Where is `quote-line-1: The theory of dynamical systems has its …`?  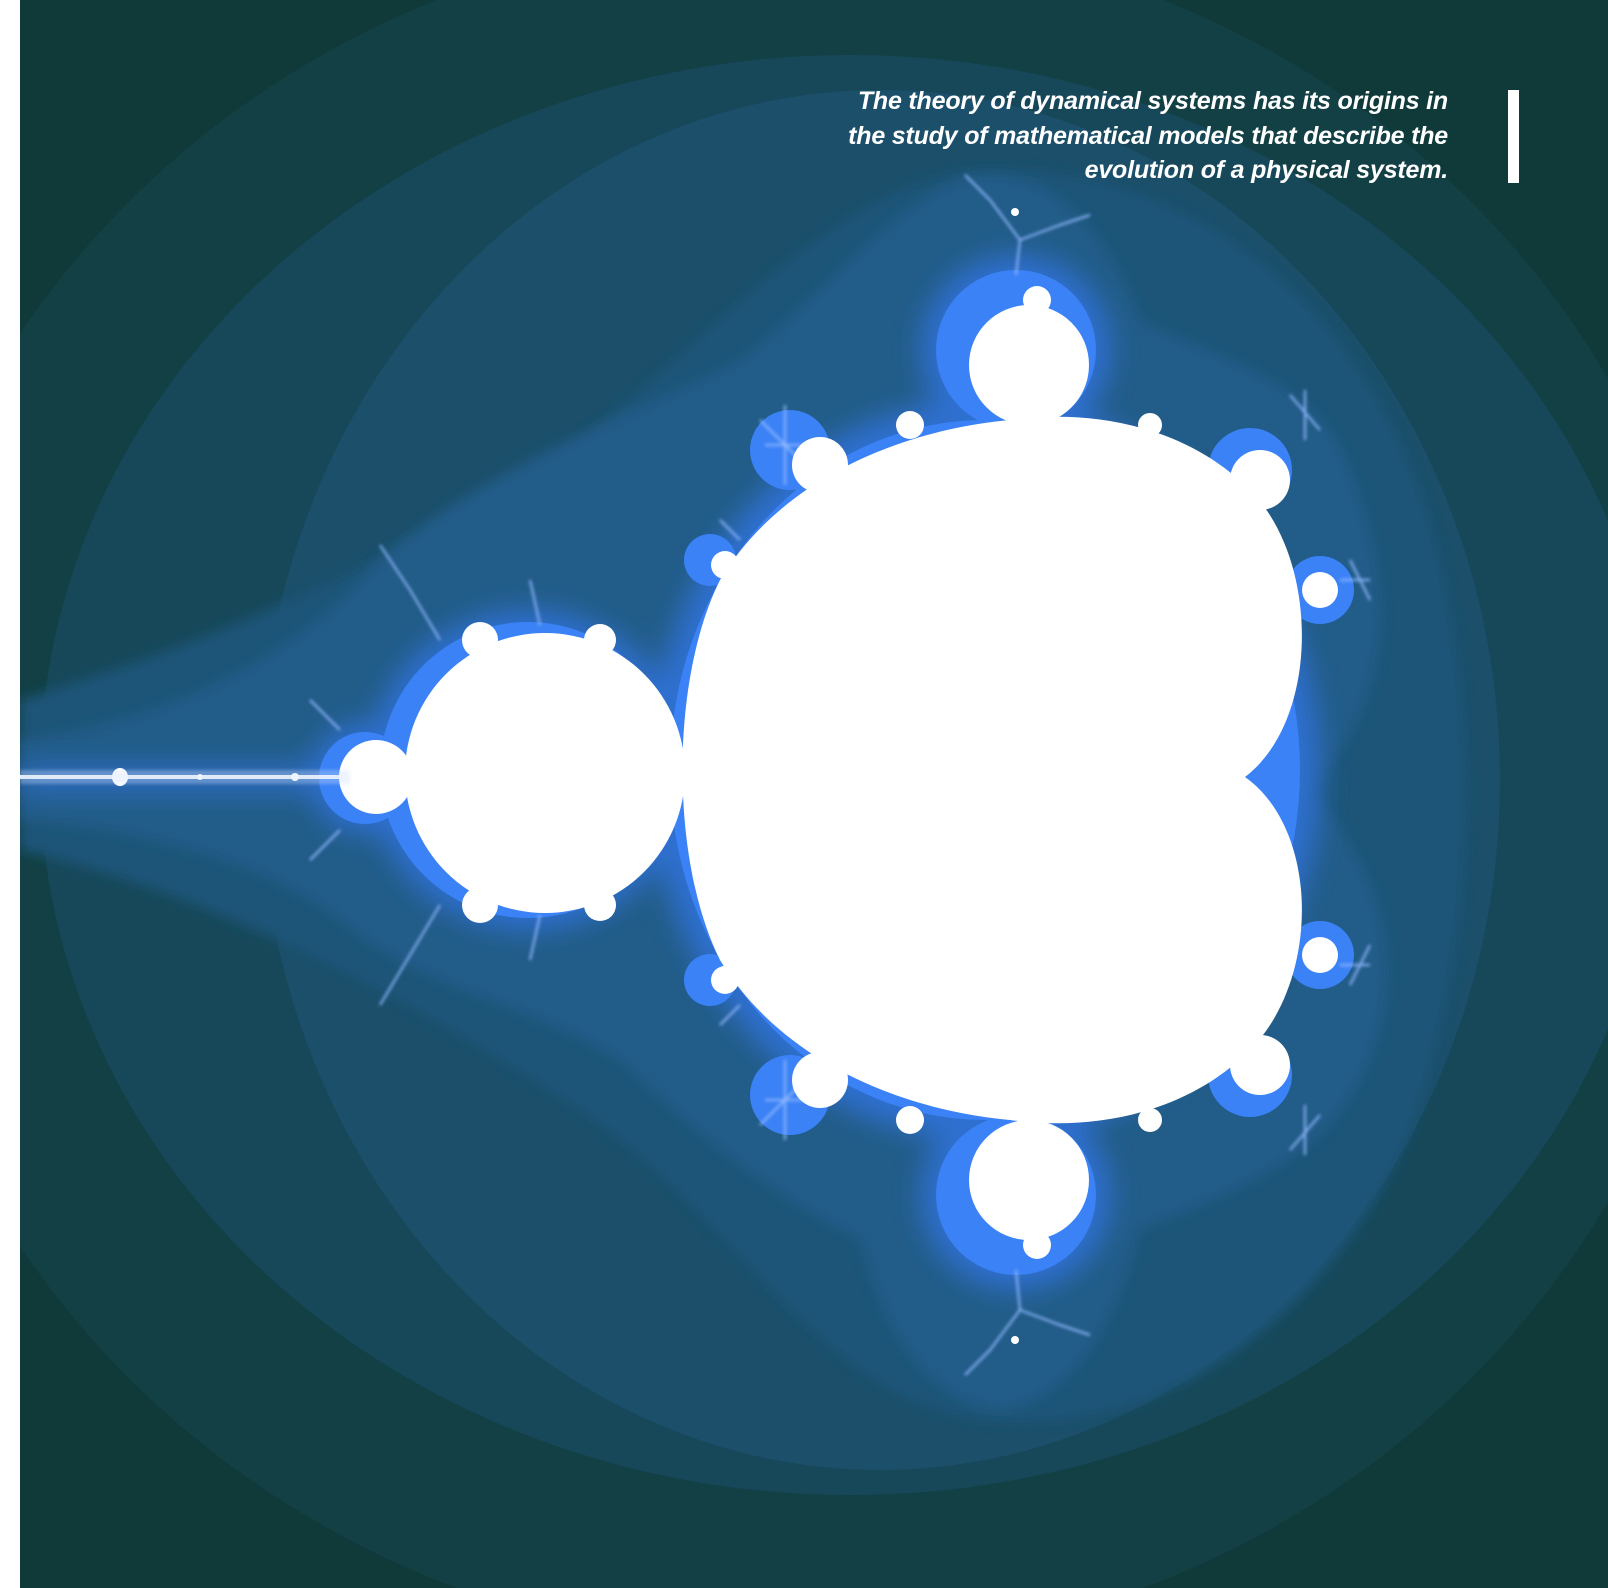 quote-line-1: The theory of dynamical systems has its … is located at coordinates (1152, 101).